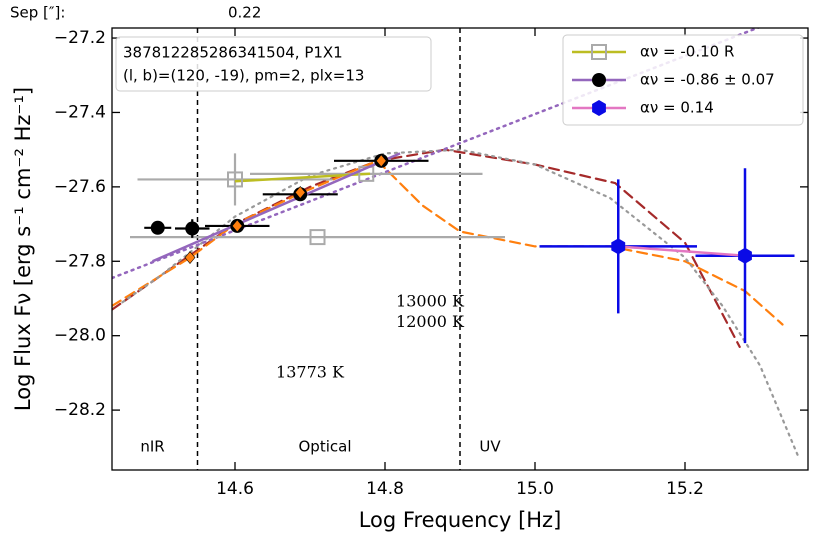 This screenshot has height=538, width=830. I want to click on y-tick-label: −27.4, so click(80, 112).